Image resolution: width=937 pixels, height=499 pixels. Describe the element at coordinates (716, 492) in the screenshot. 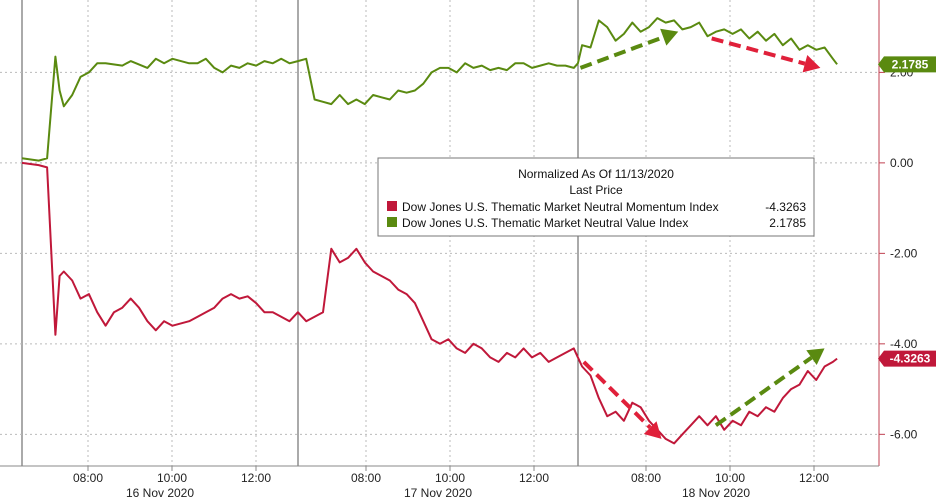

I see `x-date-label-2: 18 Nov 2020` at that location.